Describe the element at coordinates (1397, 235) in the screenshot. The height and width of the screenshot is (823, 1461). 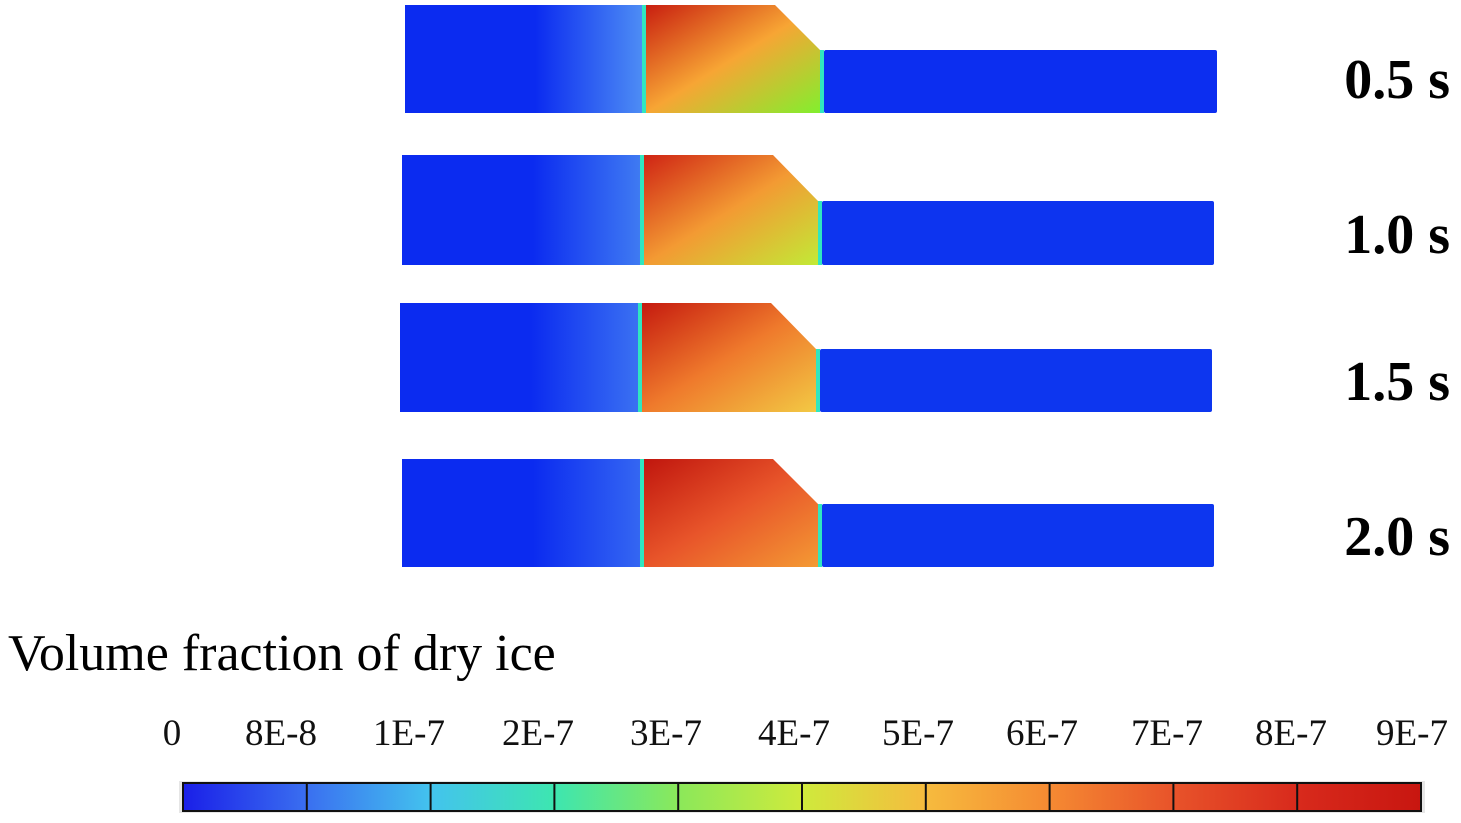
I see `time-label-1.0s: 1.0 s` at that location.